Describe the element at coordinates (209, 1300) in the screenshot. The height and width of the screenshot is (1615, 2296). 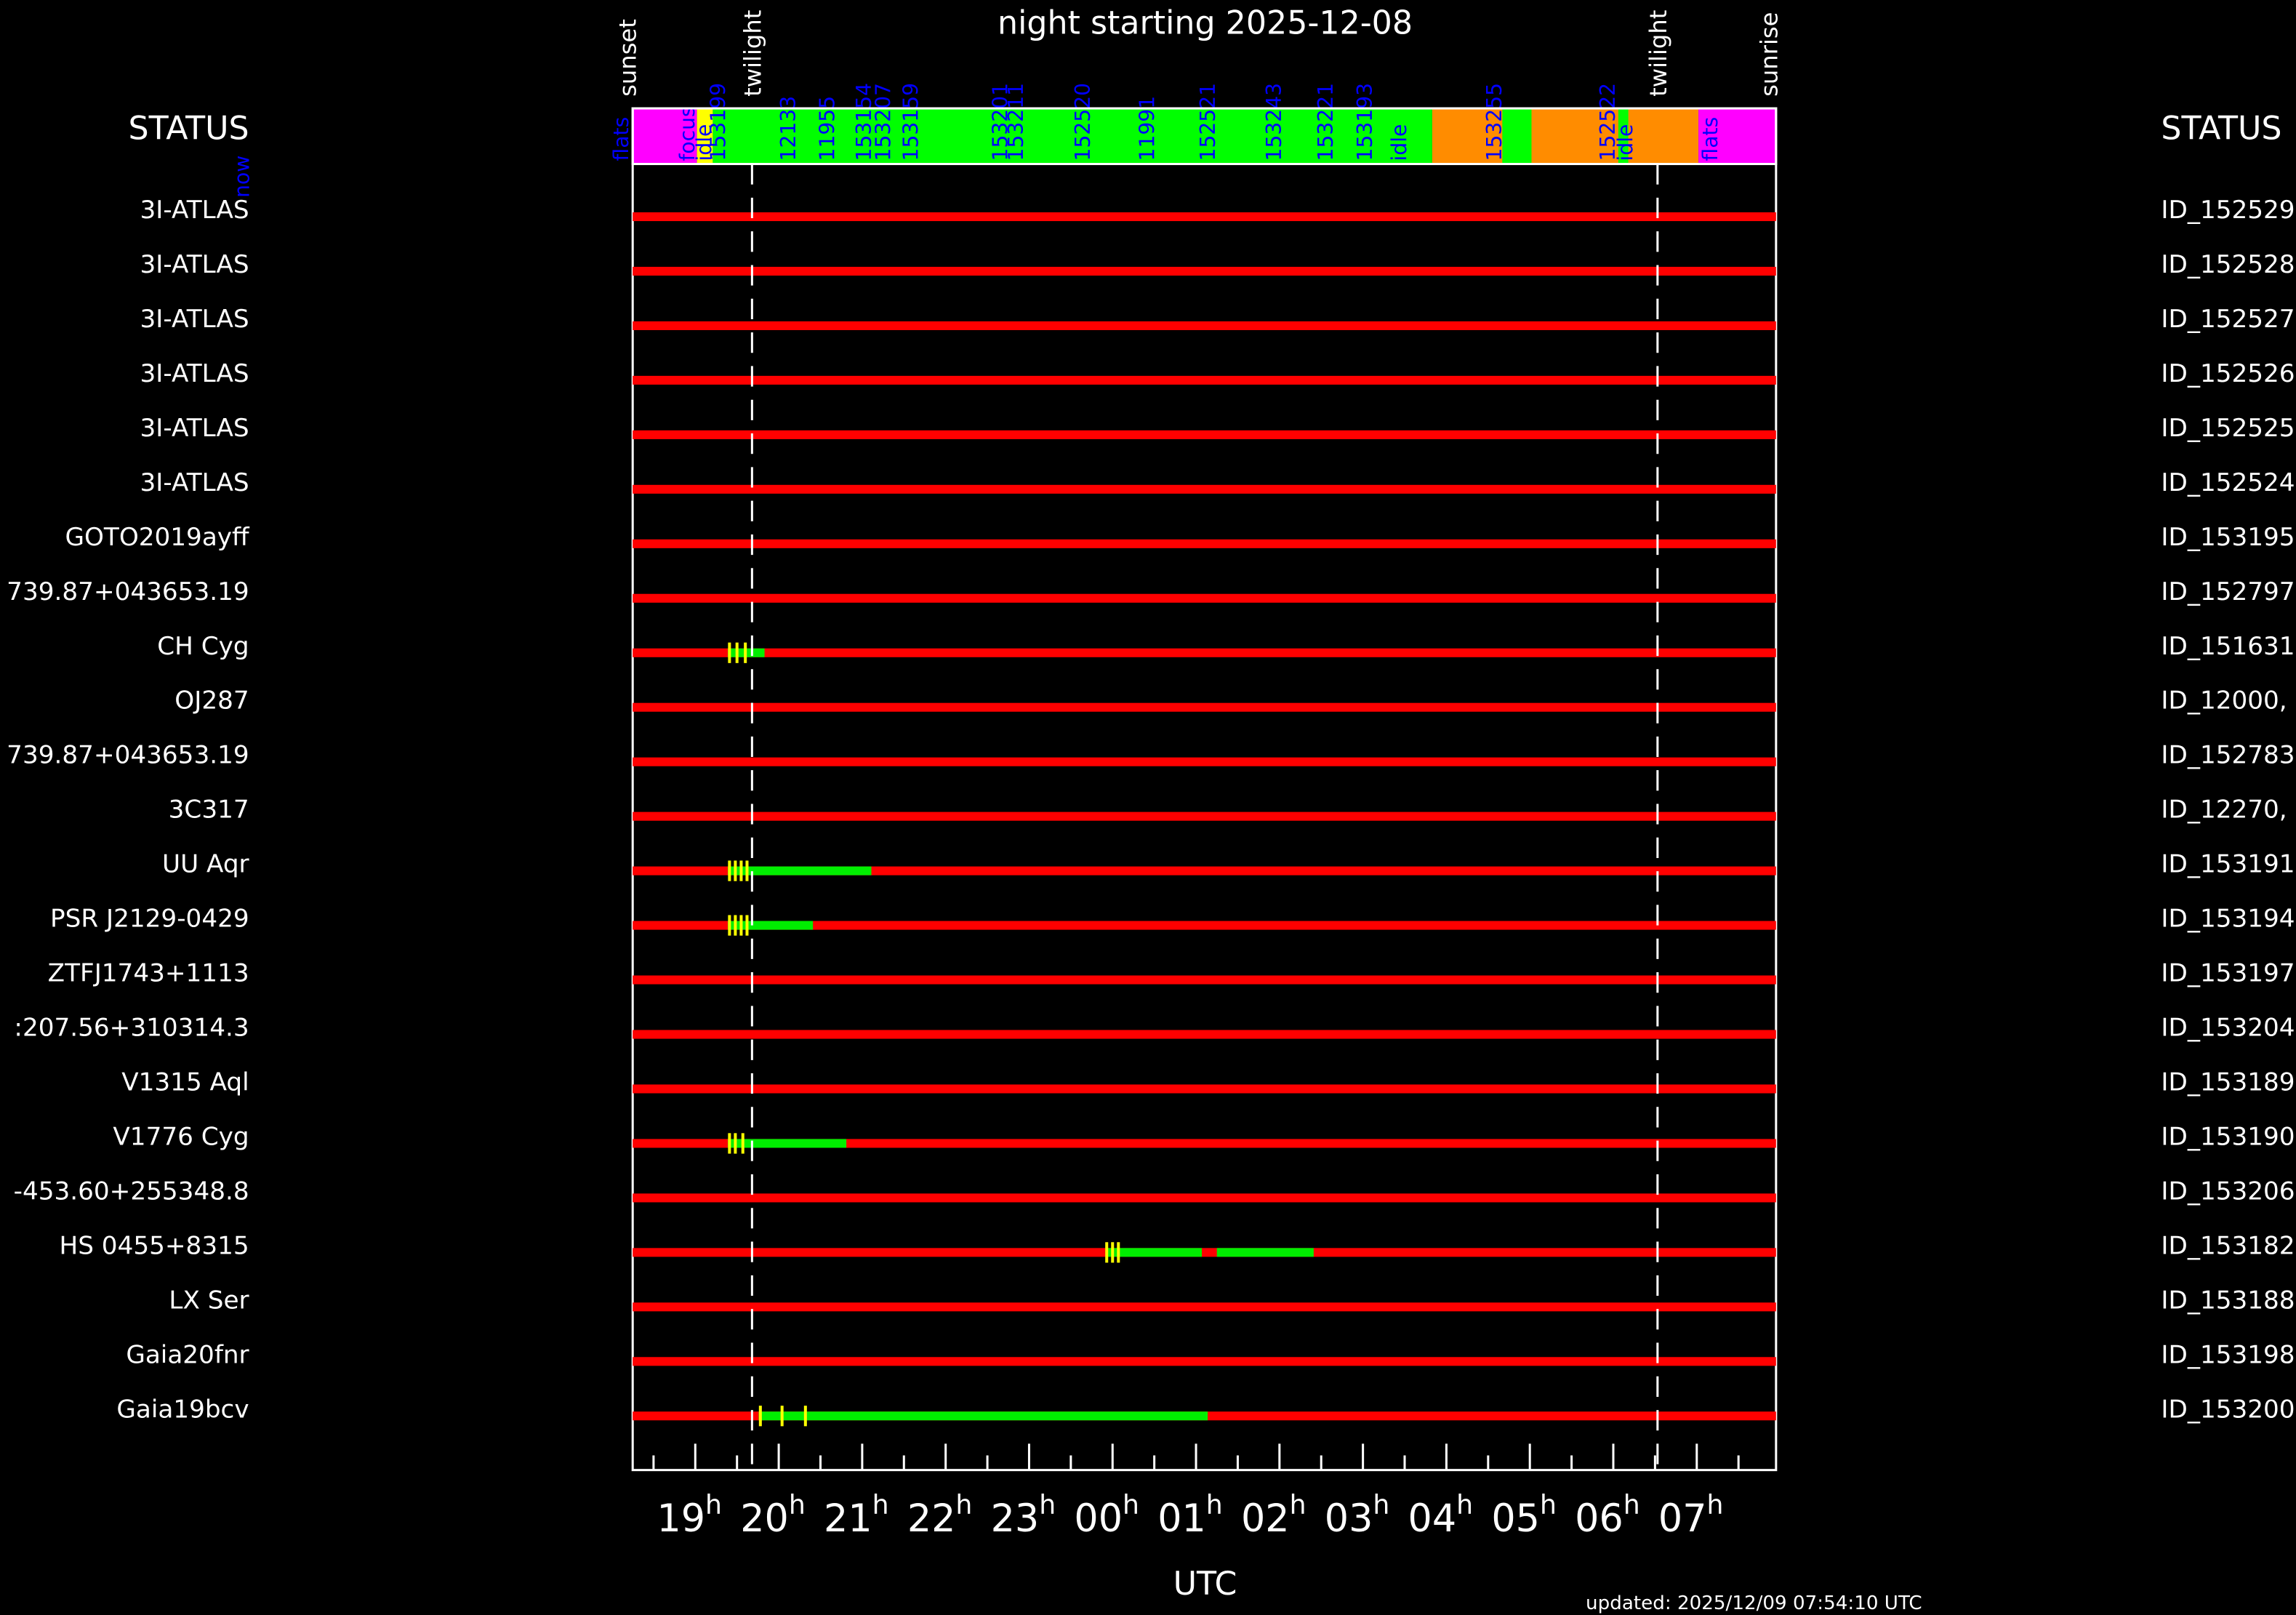
I see `row-name: LX Ser` at that location.